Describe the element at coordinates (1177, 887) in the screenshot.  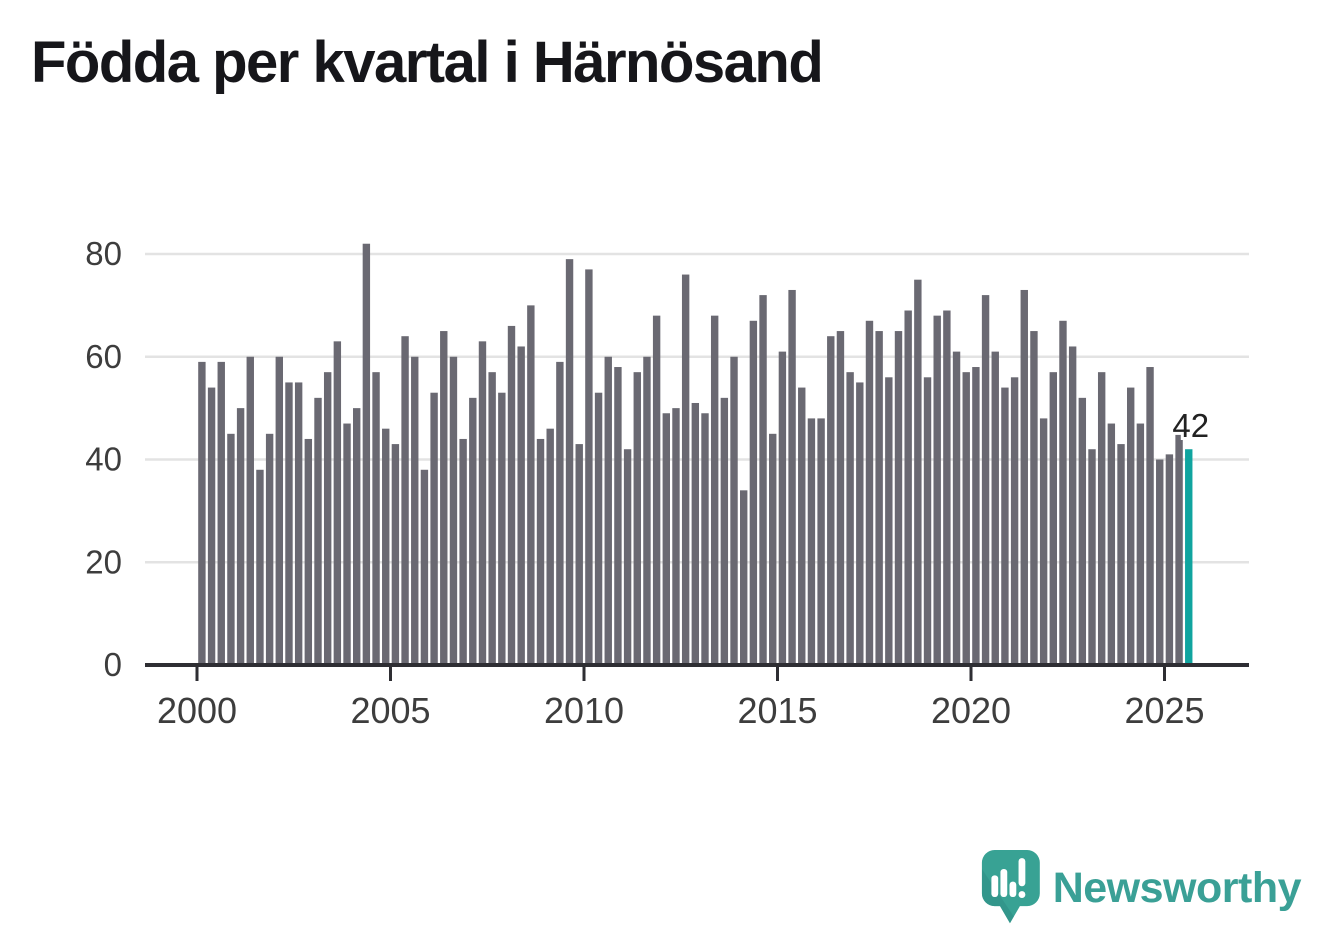
I see `newsworthy-wordmark: Newsworthy` at that location.